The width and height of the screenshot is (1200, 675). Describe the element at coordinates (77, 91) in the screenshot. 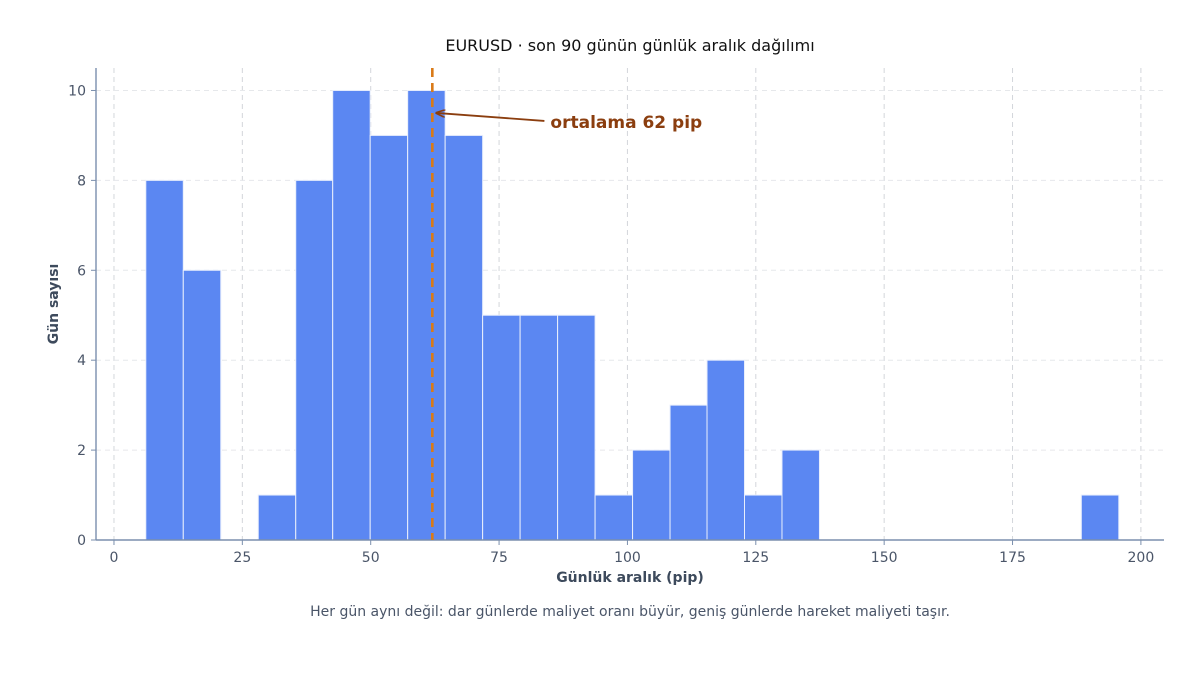

I see `y-tick-label: 10` at that location.